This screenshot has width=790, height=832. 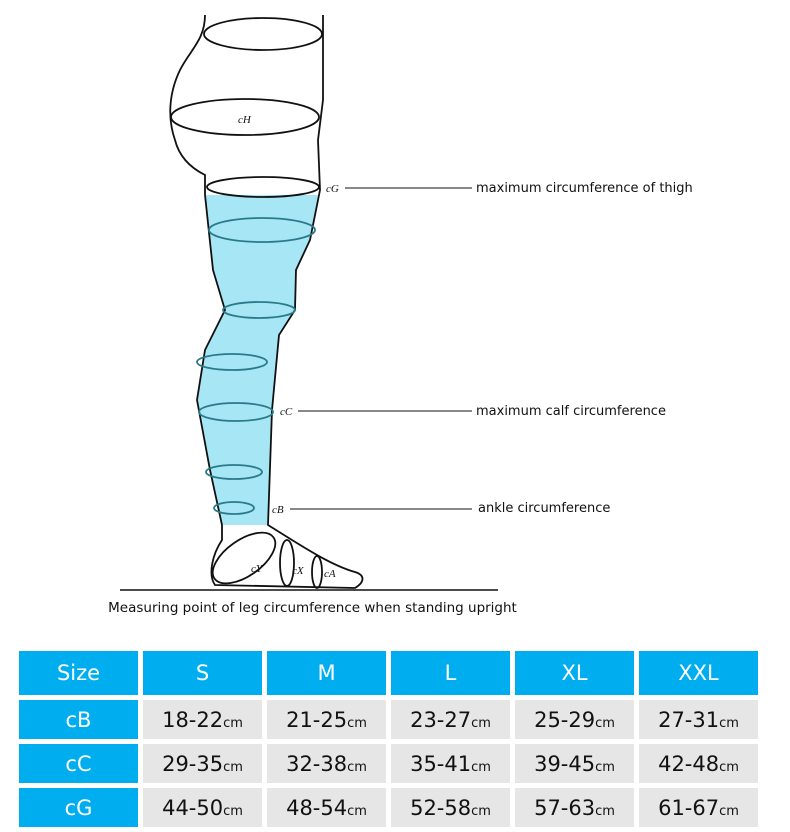 I want to click on label-cC: cC, so click(x=286, y=412).